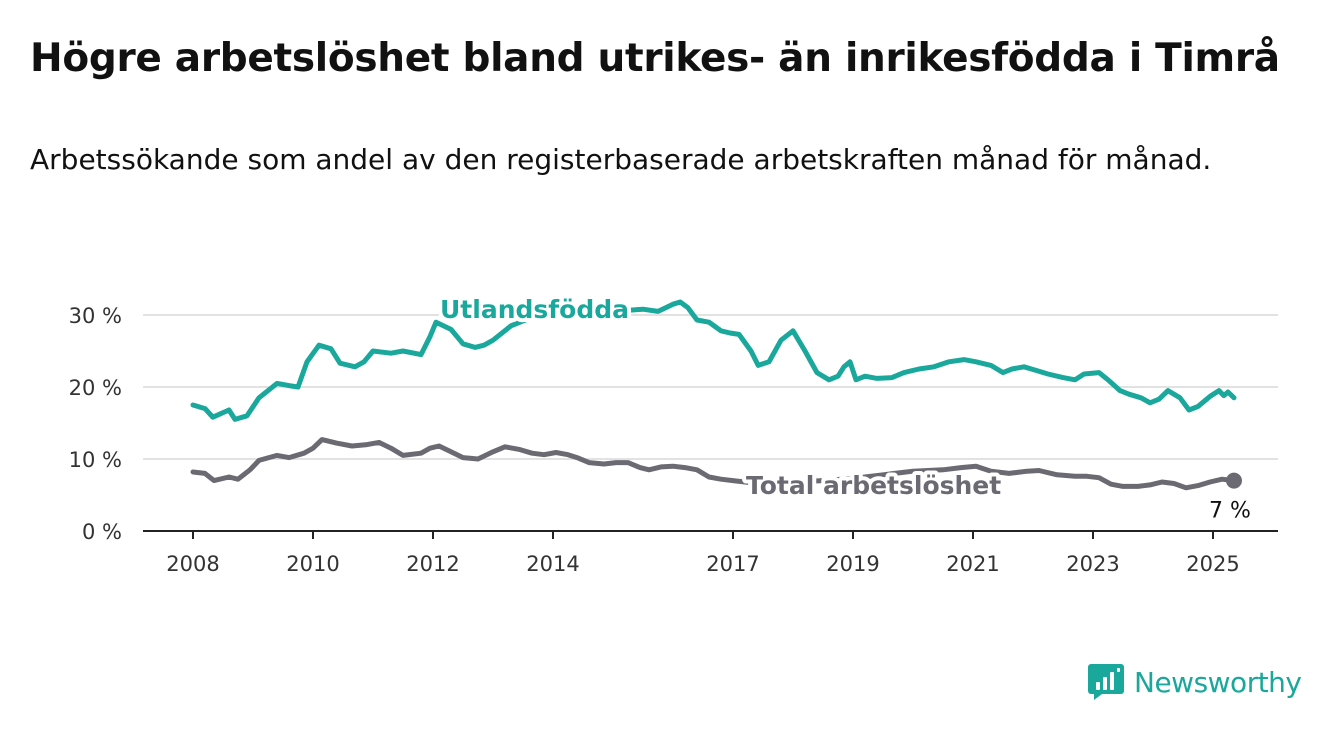 The width and height of the screenshot is (1340, 734). What do you see at coordinates (713, 464) in the screenshot?
I see `series-line-total` at bounding box center [713, 464].